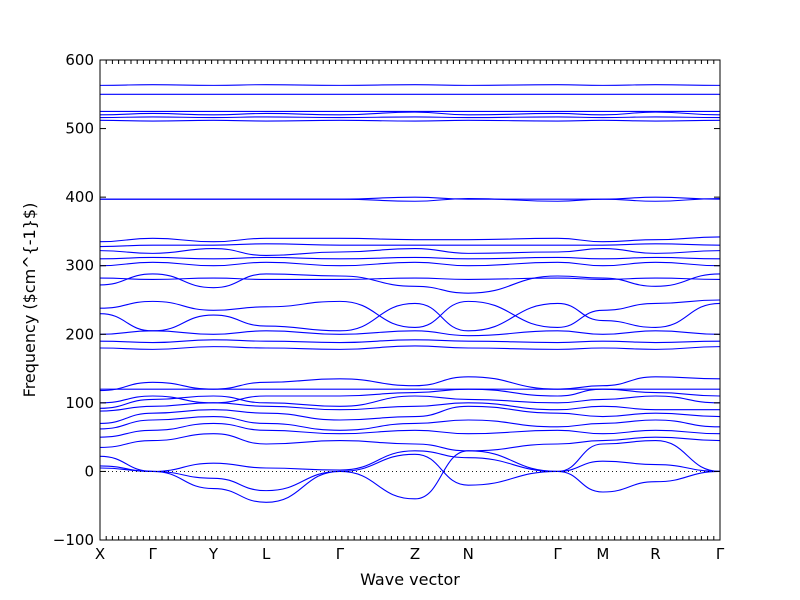 The height and width of the screenshot is (600, 800). I want to click on y-tick-label: 400, so click(79, 197).